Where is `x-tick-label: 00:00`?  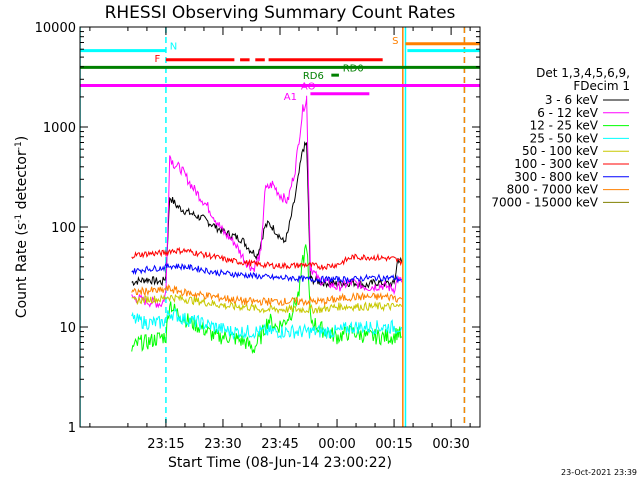
x-tick-label: 00:00 is located at coordinates (336, 444).